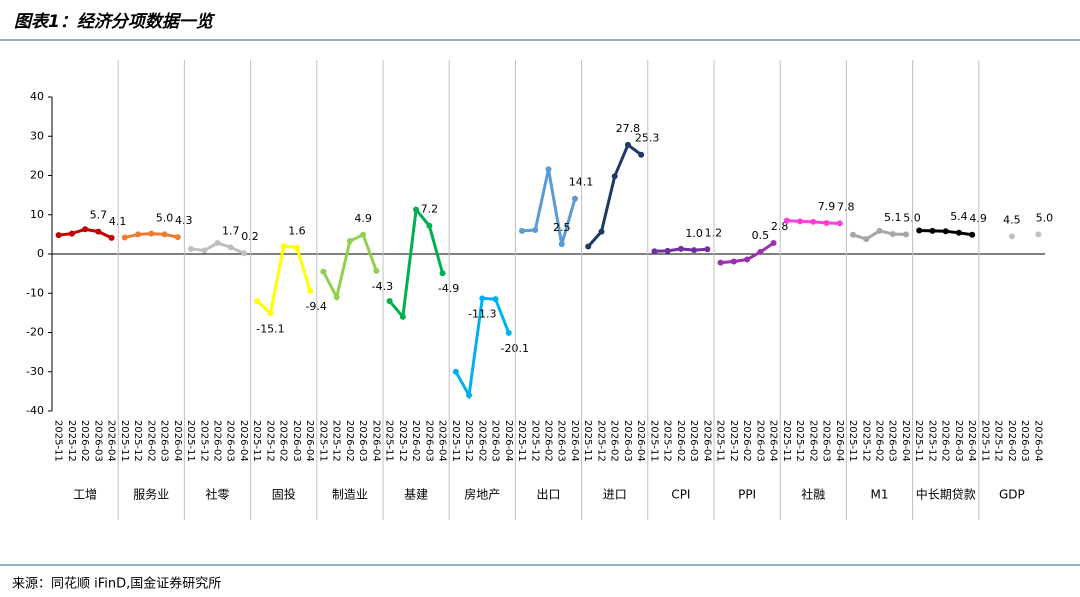  I want to click on y-tick-label: -20, so click(35, 332).